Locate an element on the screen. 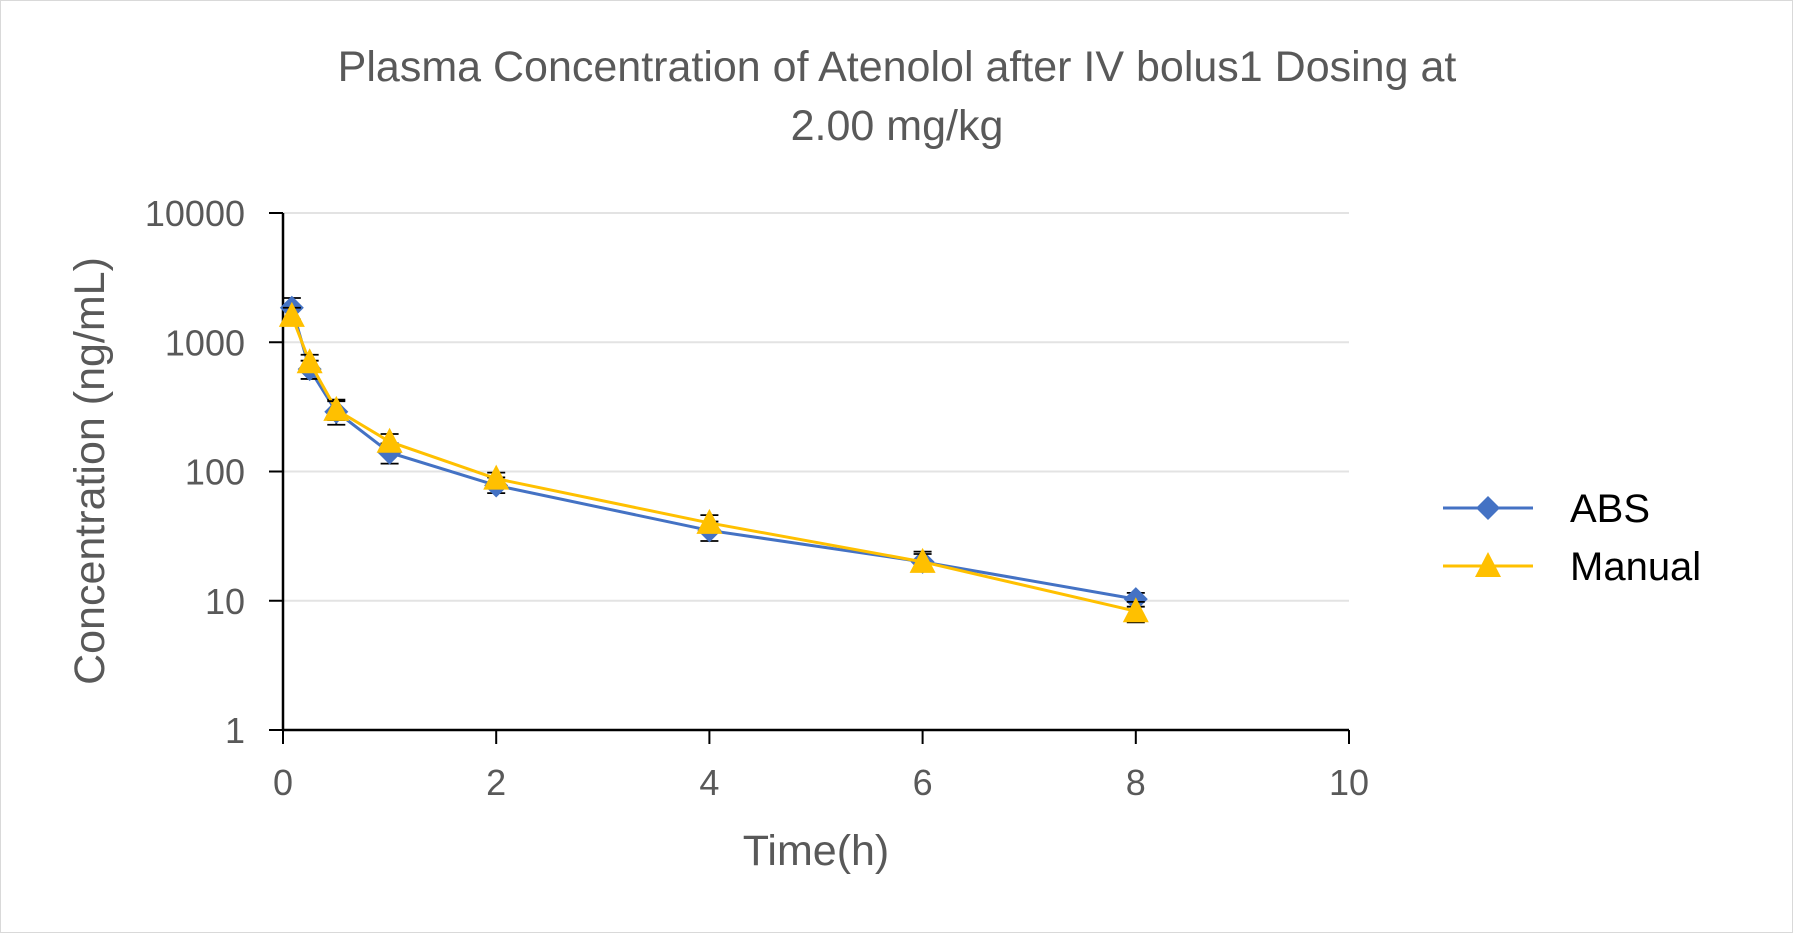 Image resolution: width=1795 pixels, height=935 pixels. x-axis-title: Time(h) is located at coordinates (816, 851).